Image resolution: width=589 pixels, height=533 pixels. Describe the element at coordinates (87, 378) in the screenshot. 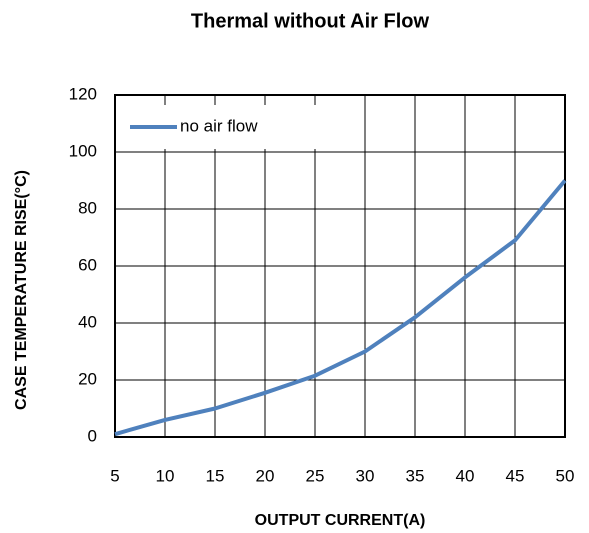

I see `y-tick-label: 20` at that location.